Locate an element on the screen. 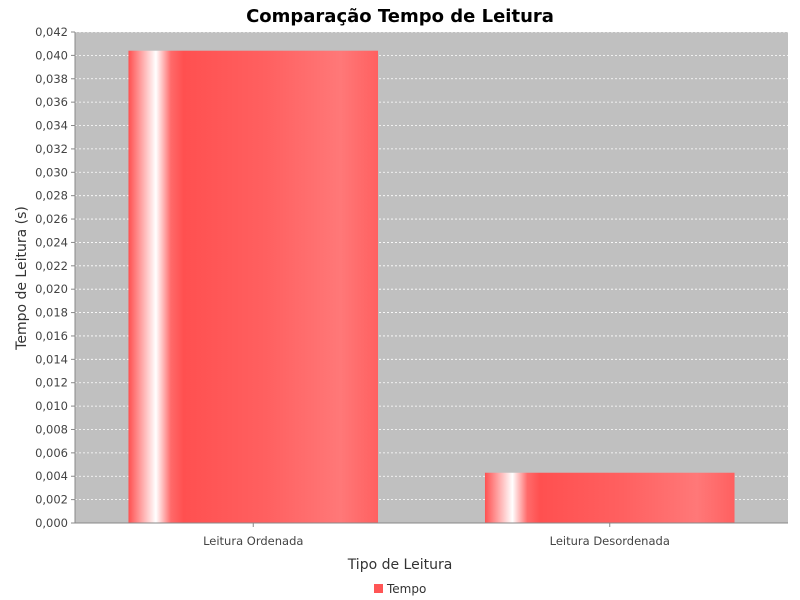  chart-title: Comparação Tempo de Leitura is located at coordinates (400, 16).